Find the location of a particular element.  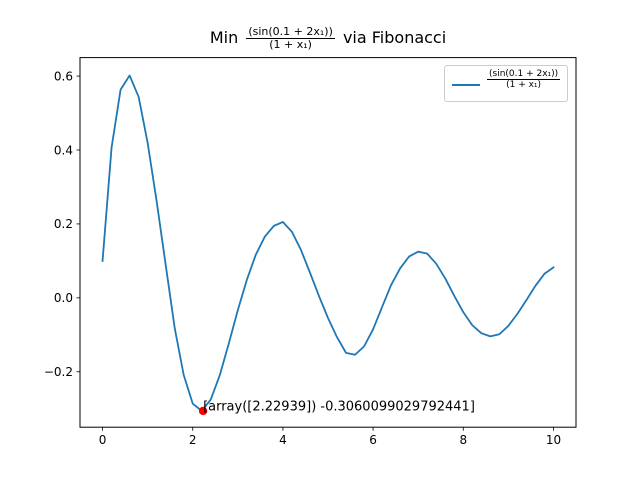

chart-title-fraction: (sin(0.1 + 2x₁)) (1 + x₁) is located at coordinates (290, 38).